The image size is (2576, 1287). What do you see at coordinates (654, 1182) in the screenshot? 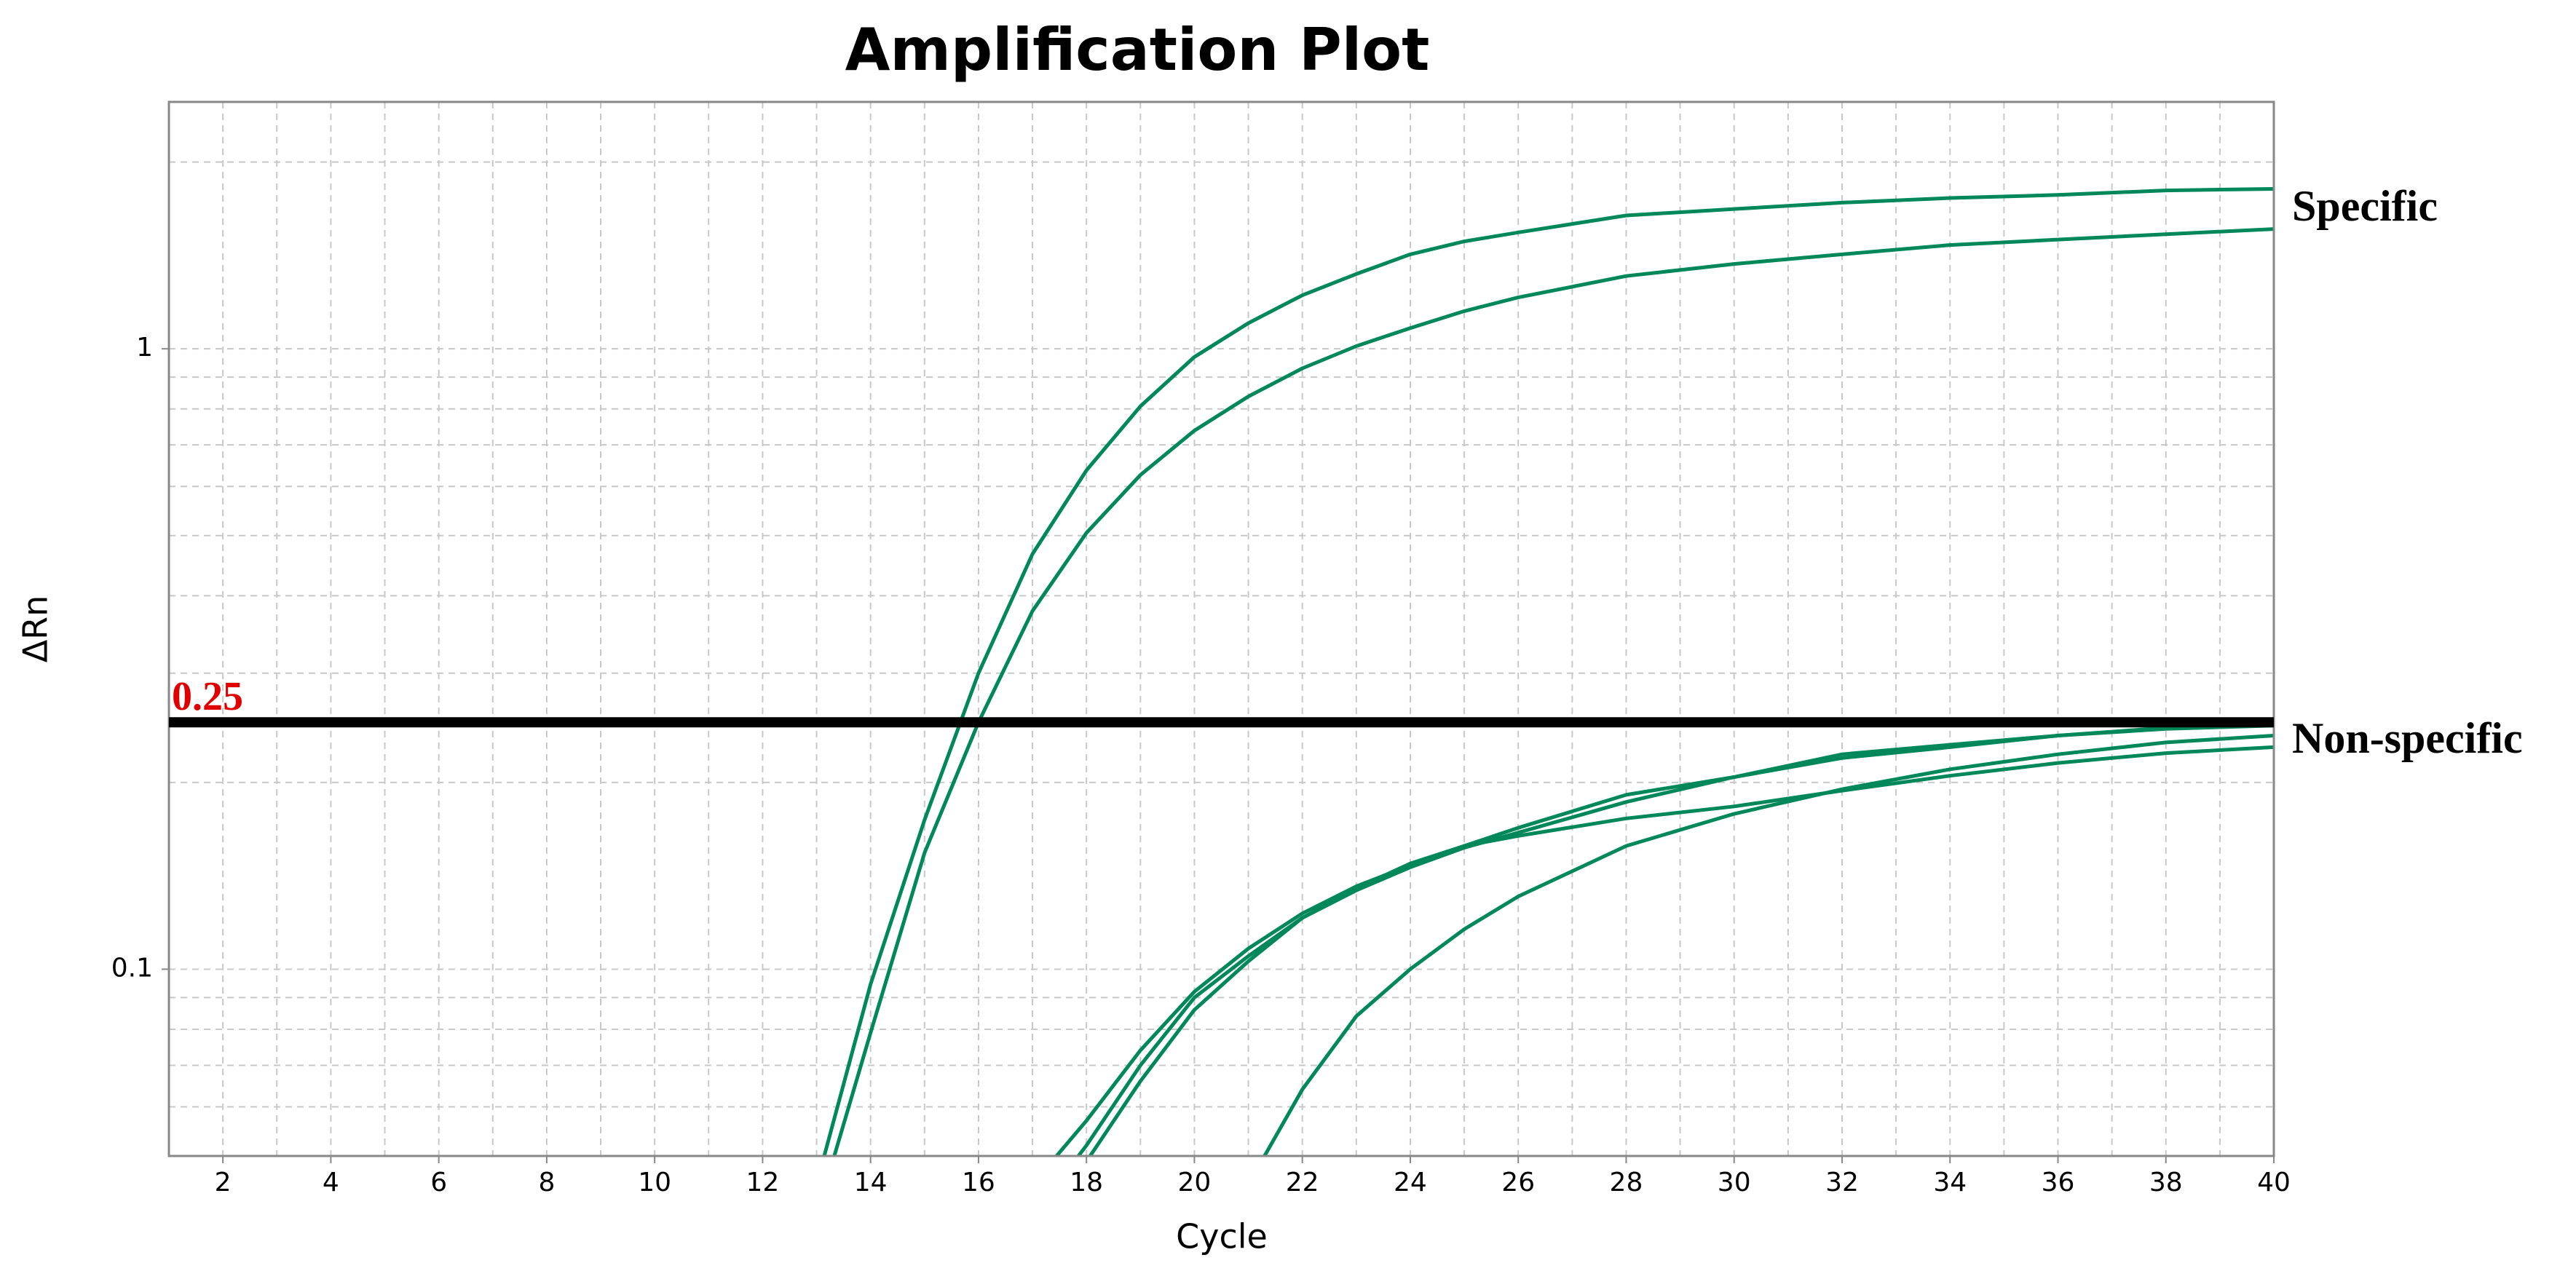
I see `x-tick-label: 10` at bounding box center [654, 1182].